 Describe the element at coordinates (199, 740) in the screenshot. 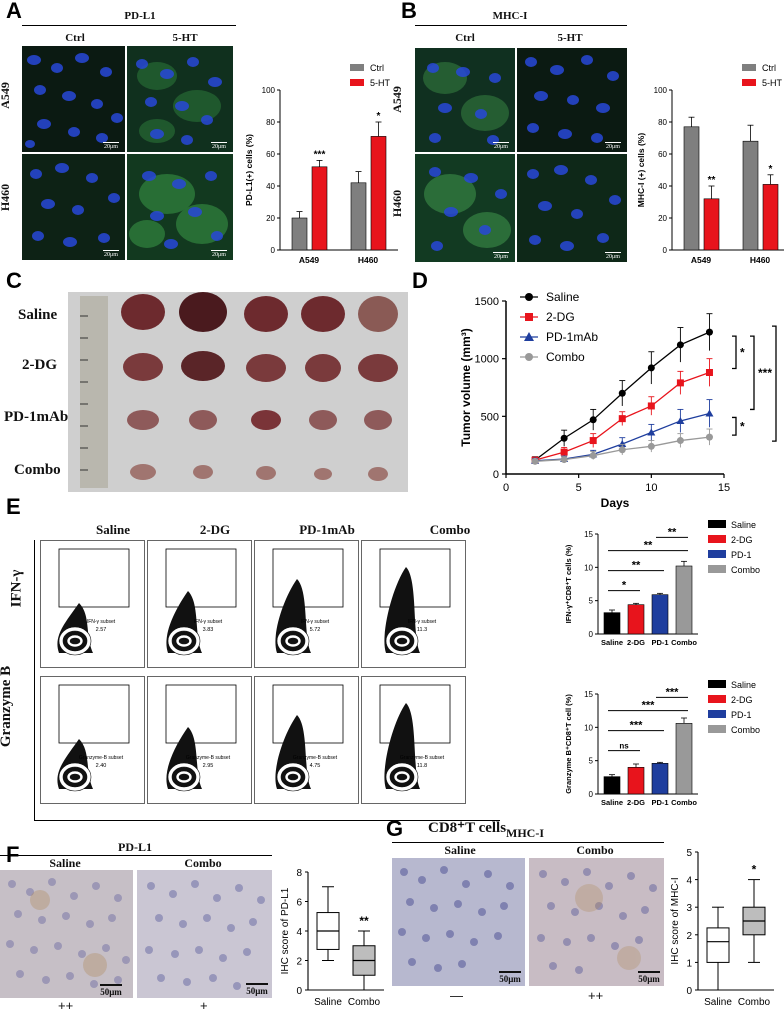

I see `flow-plot: Granzyme-B subset 2.95` at that location.